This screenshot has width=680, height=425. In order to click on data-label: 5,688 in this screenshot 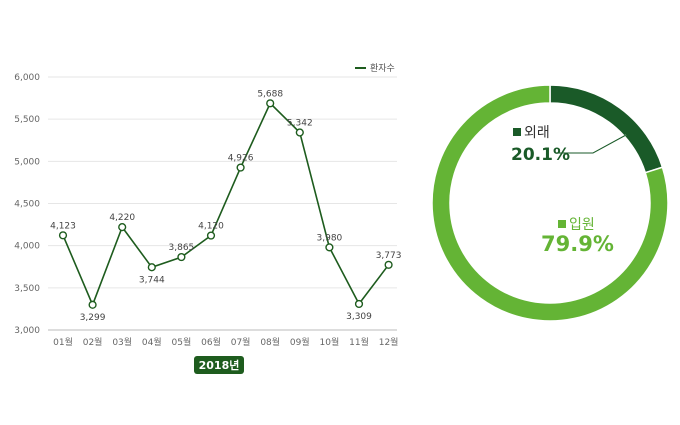, I will do `click(270, 94)`.